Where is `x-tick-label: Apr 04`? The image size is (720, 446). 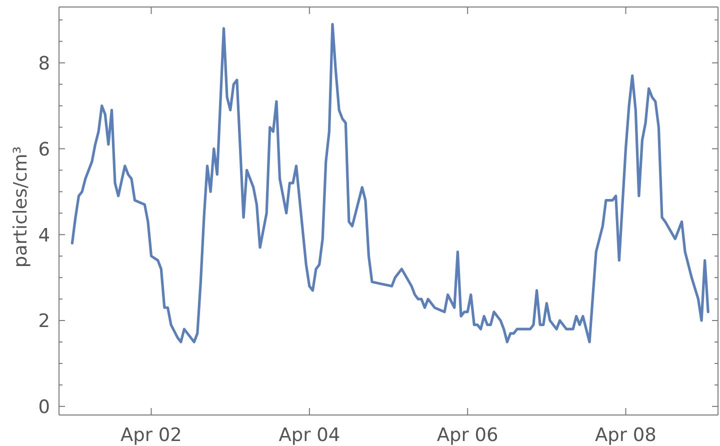 x-tick-label: Apr 04 is located at coordinates (309, 435).